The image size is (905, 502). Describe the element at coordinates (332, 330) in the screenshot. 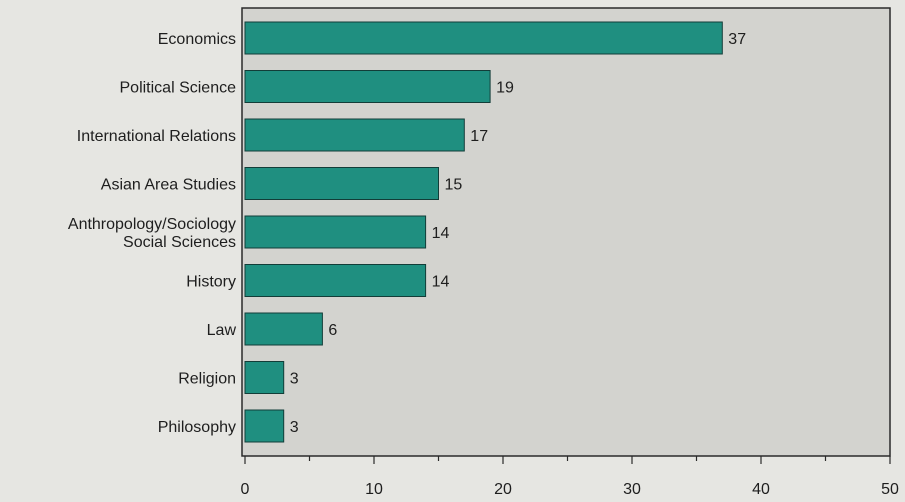

I see `value-label: 6` at that location.